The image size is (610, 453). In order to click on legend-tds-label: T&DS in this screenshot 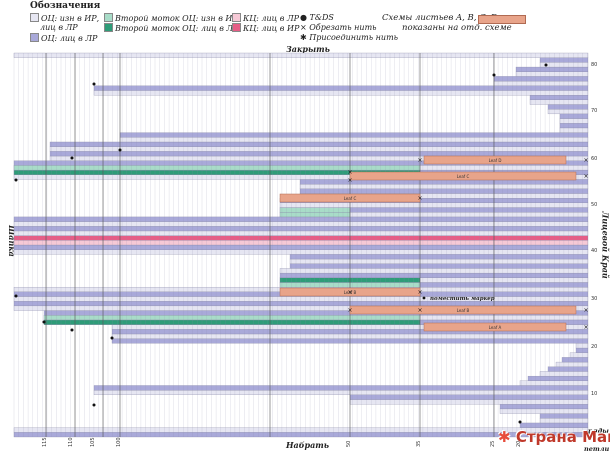, I will do `click(321, 17)`.